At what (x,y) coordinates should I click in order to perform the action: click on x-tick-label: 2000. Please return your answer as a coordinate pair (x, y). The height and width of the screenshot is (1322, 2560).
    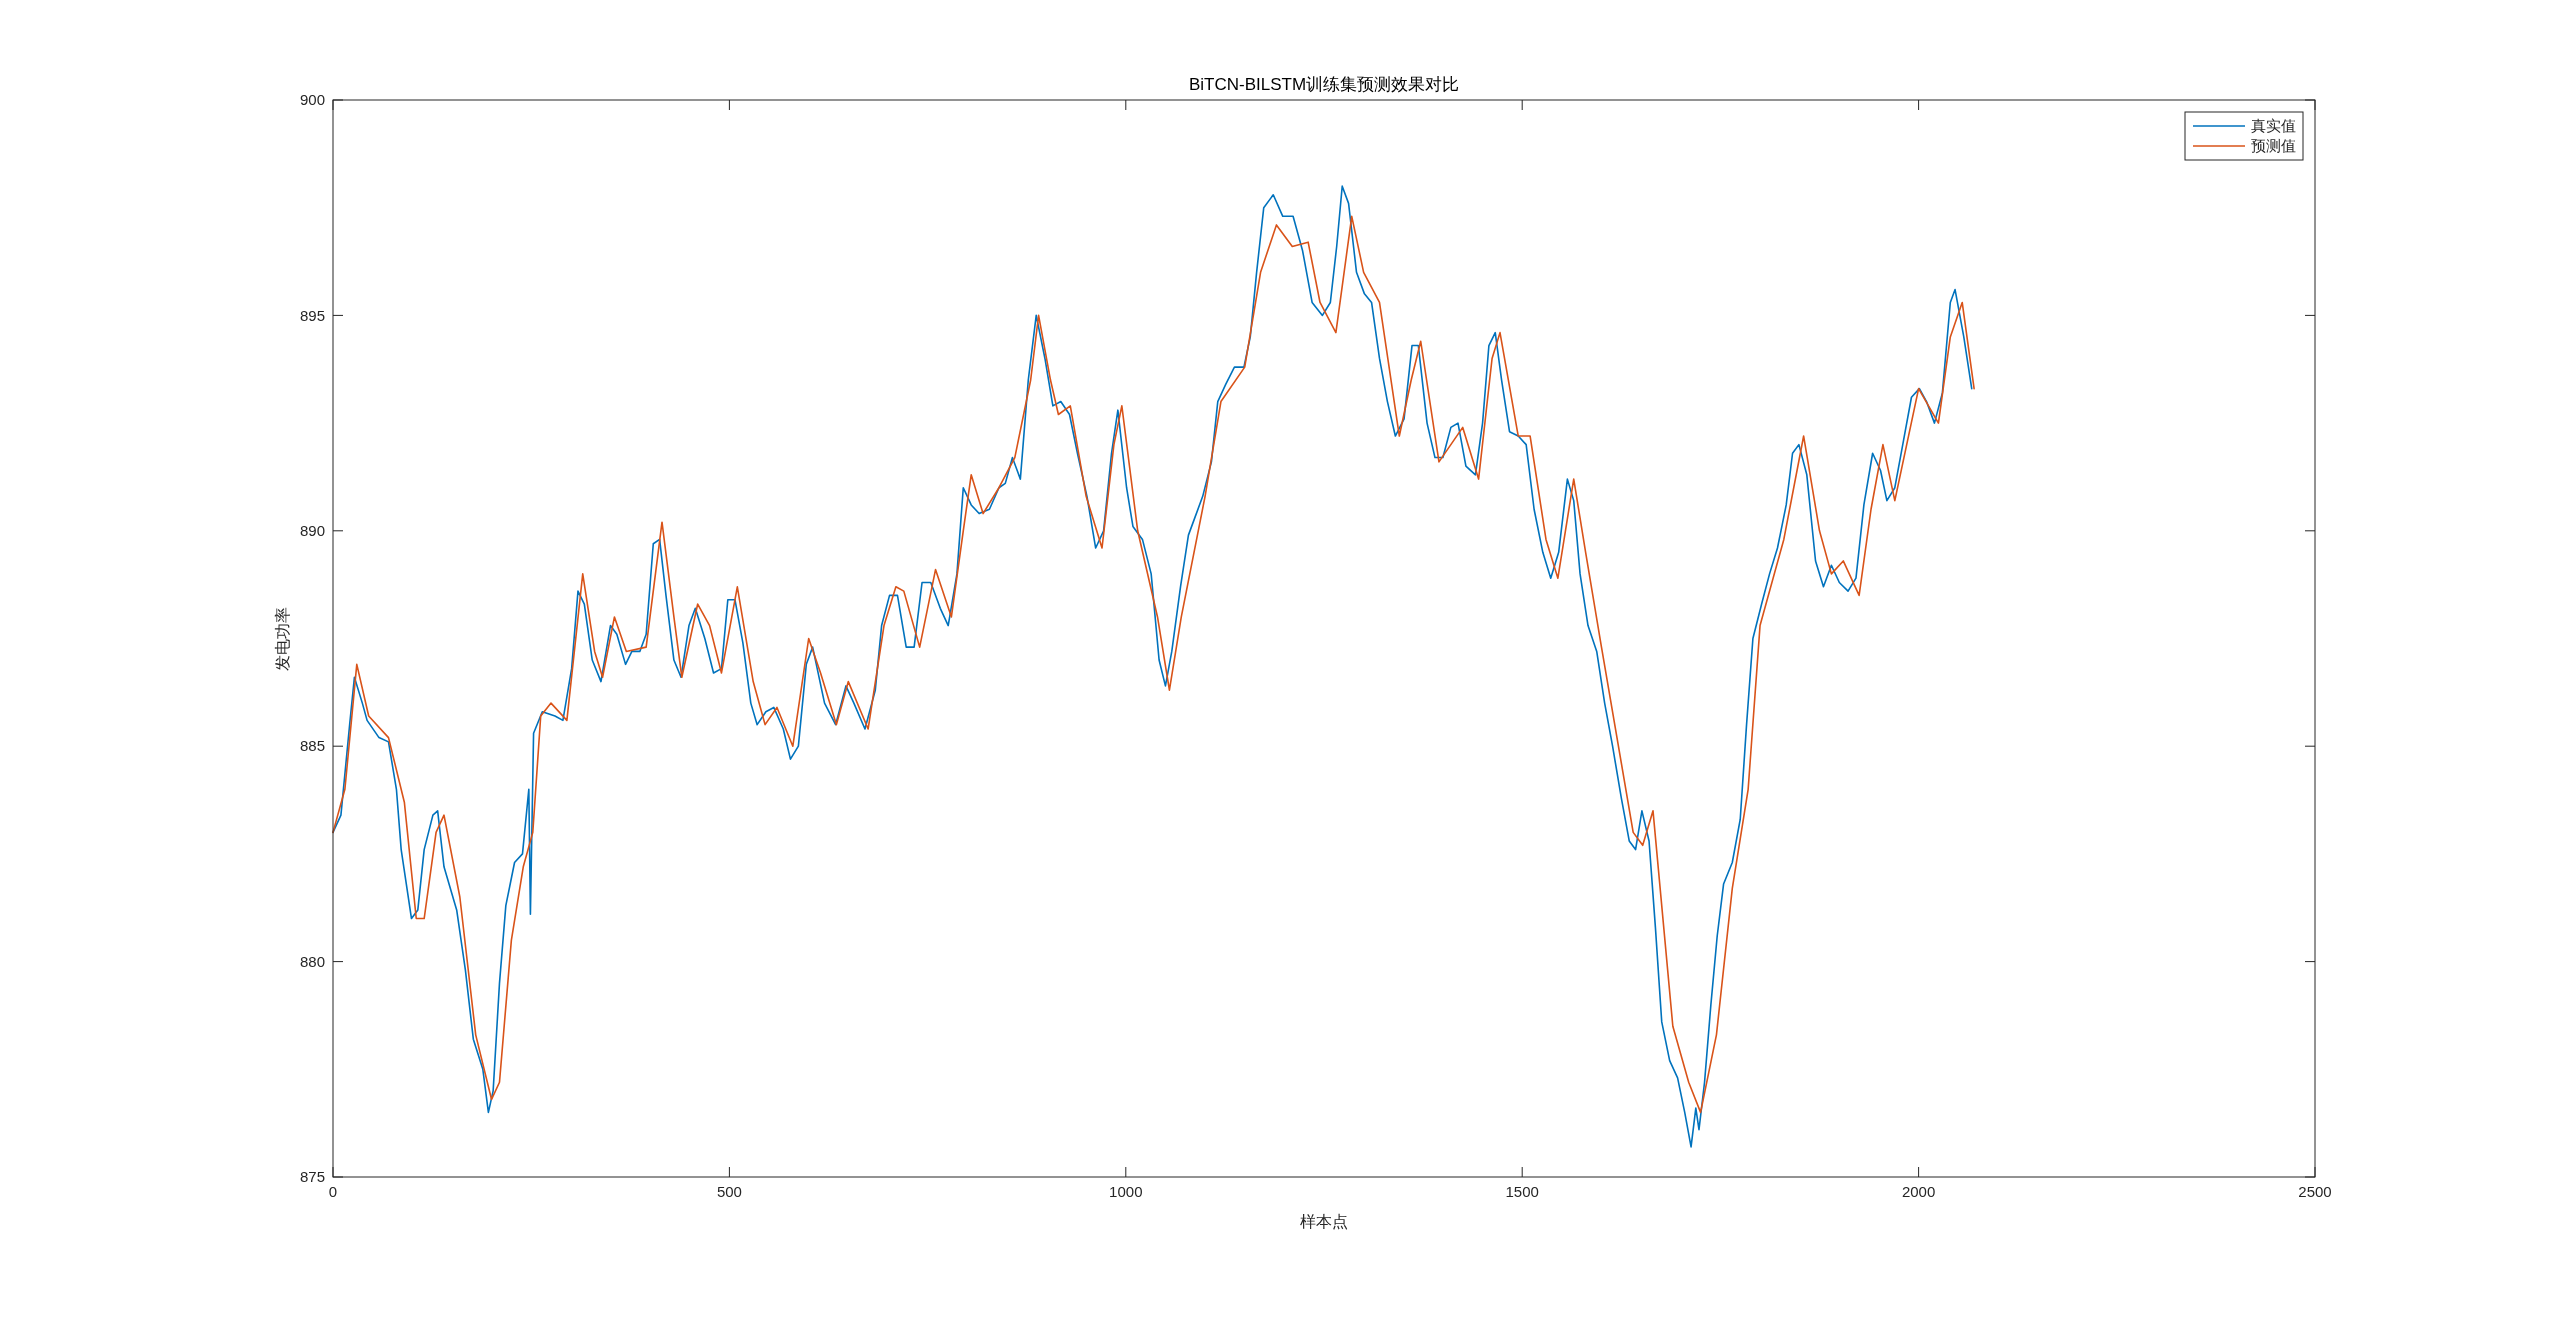
    Looking at the image, I should click on (1918, 1191).